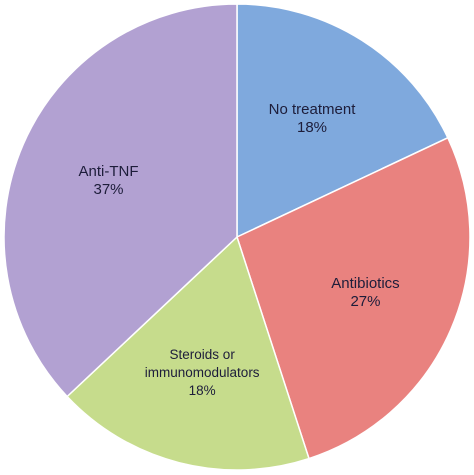 The image size is (474, 475). Describe the element at coordinates (365, 283) in the screenshot. I see `category-label: Antibiotics` at that location.